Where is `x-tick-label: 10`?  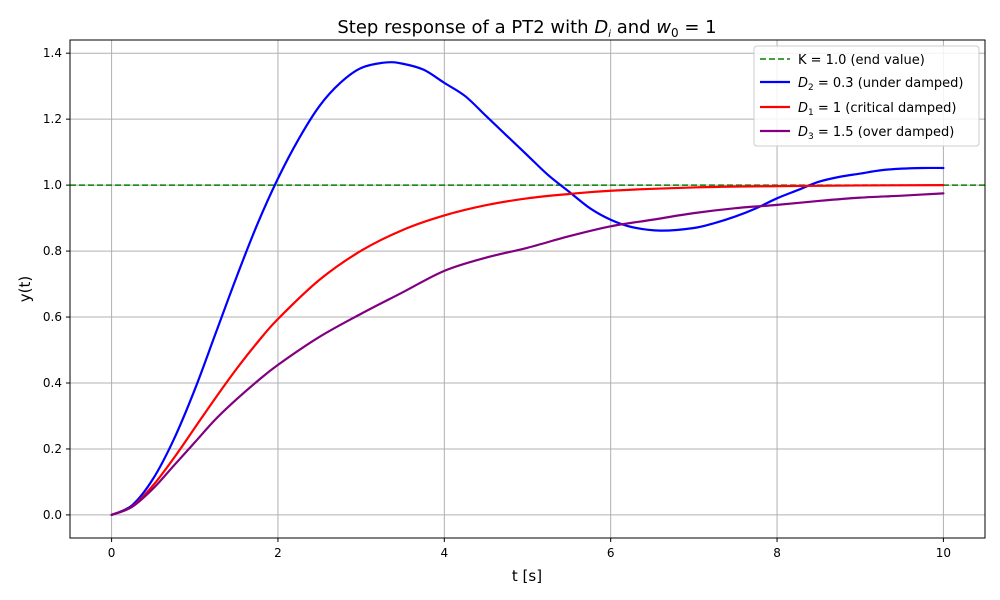
x-tick-label: 10 is located at coordinates (943, 553).